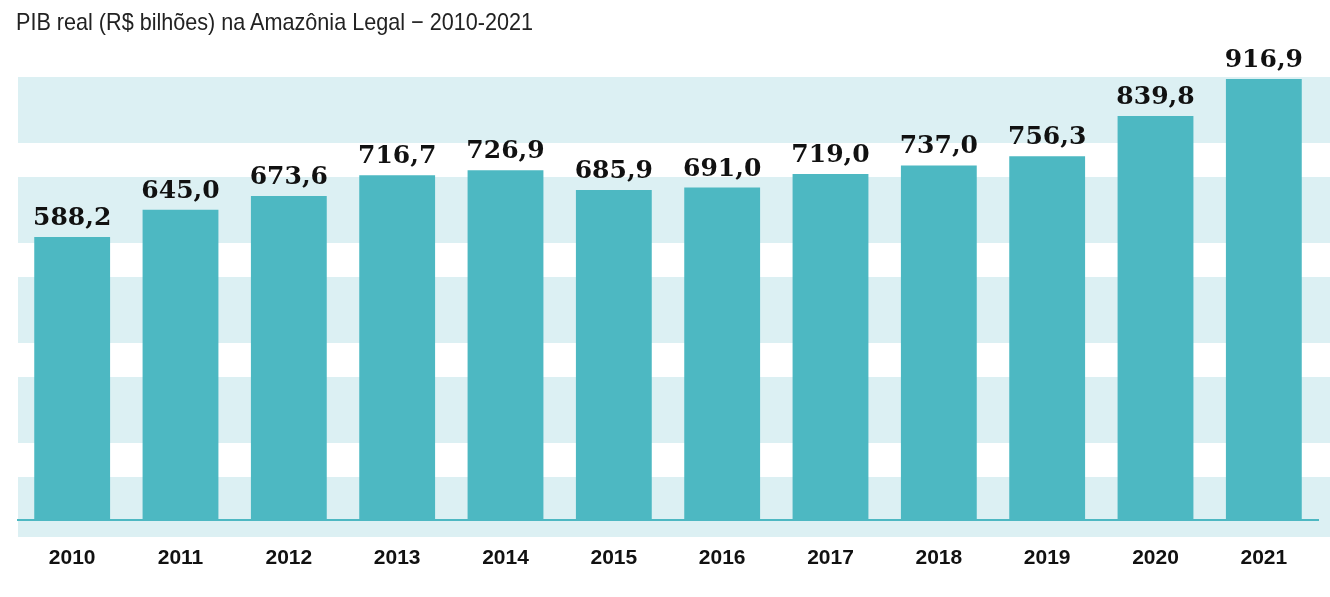  Describe the element at coordinates (505, 150) in the screenshot. I see `data-label: 726,9` at that location.